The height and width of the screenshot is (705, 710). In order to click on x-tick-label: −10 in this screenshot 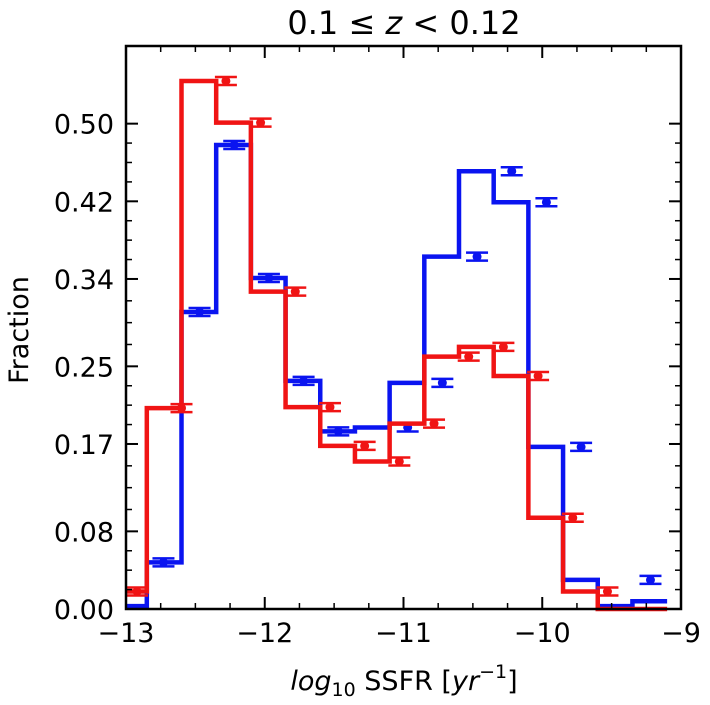, I will do `click(542, 633)`.